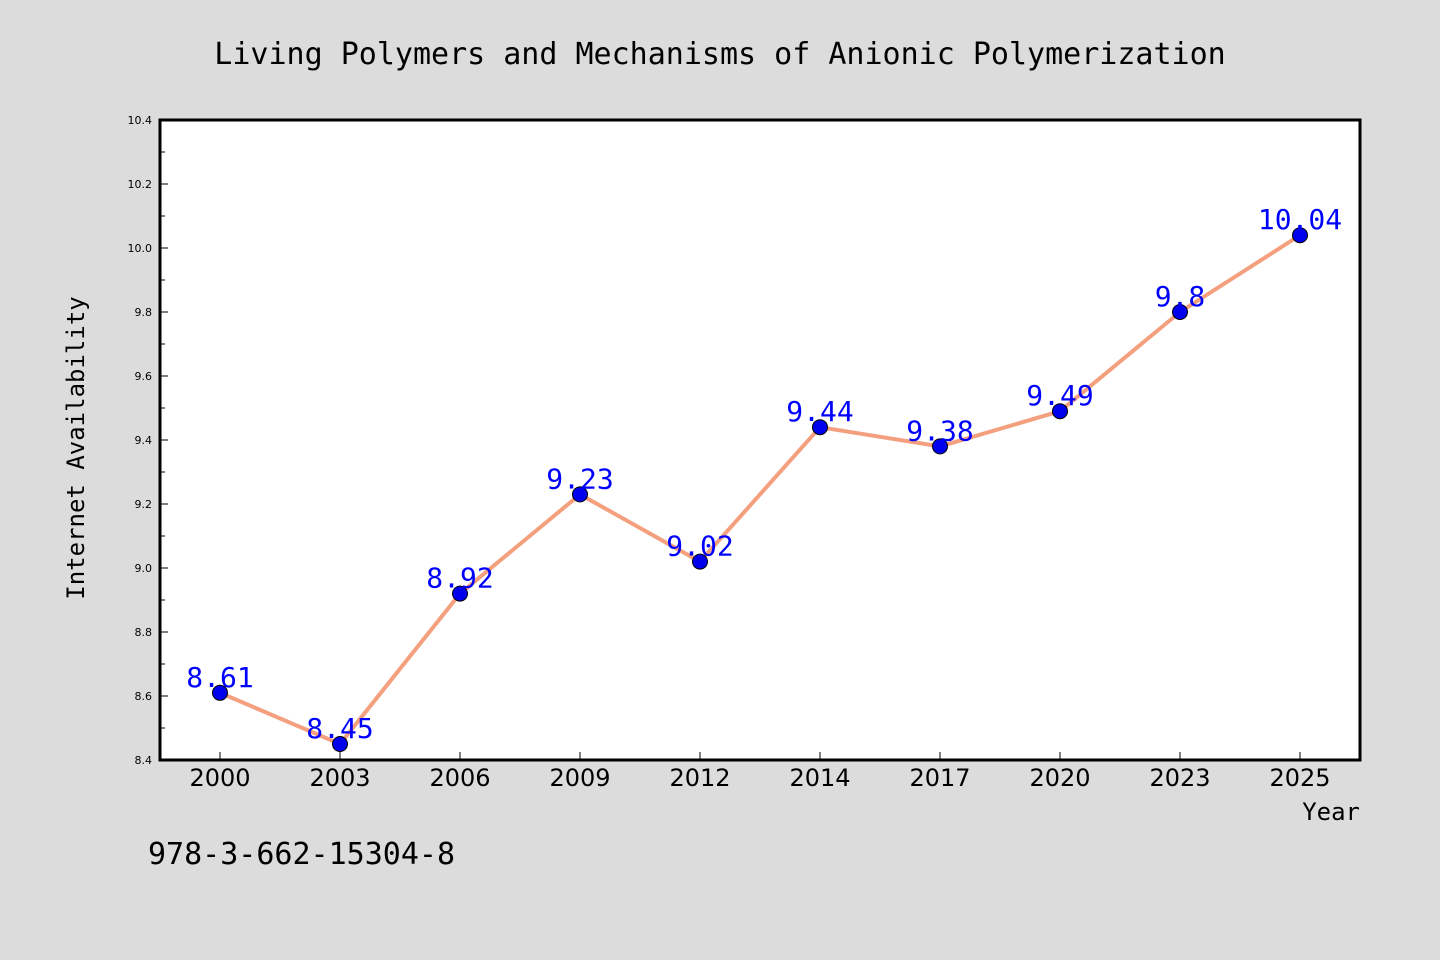  What do you see at coordinates (1331, 812) in the screenshot?
I see `x-axis-label: Year` at bounding box center [1331, 812].